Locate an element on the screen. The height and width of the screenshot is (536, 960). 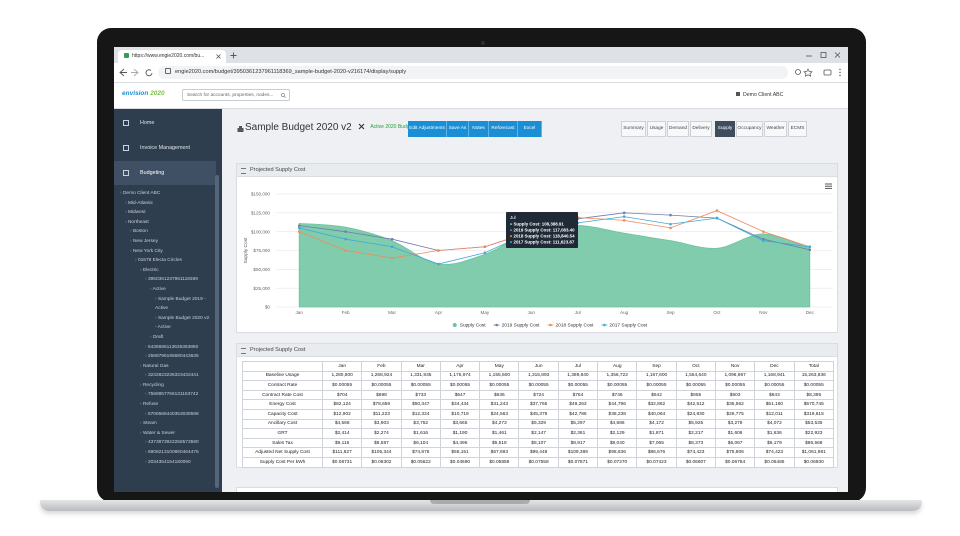
table-cell: $2,147 is located at coordinates (538, 433).